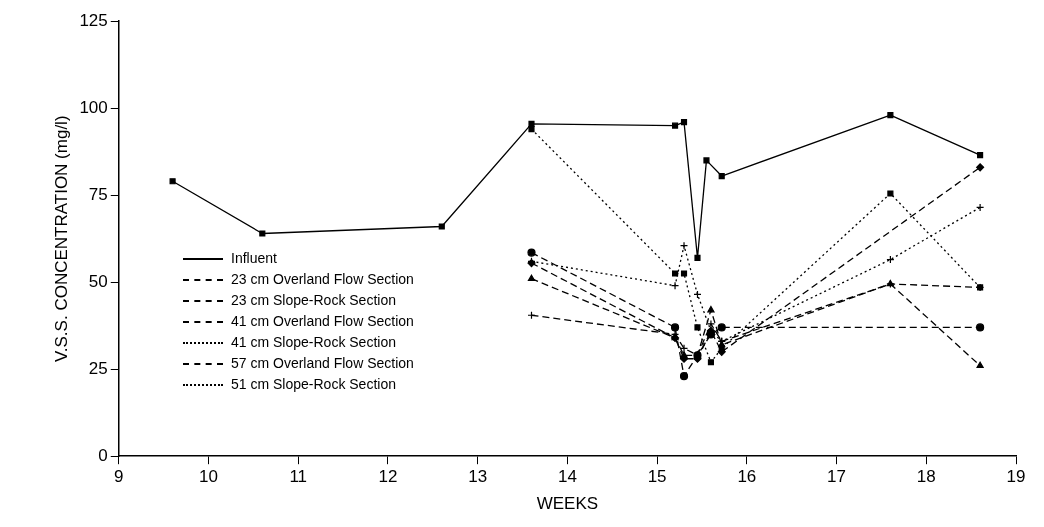  I want to click on x-tick-label: 9, so click(119, 477).